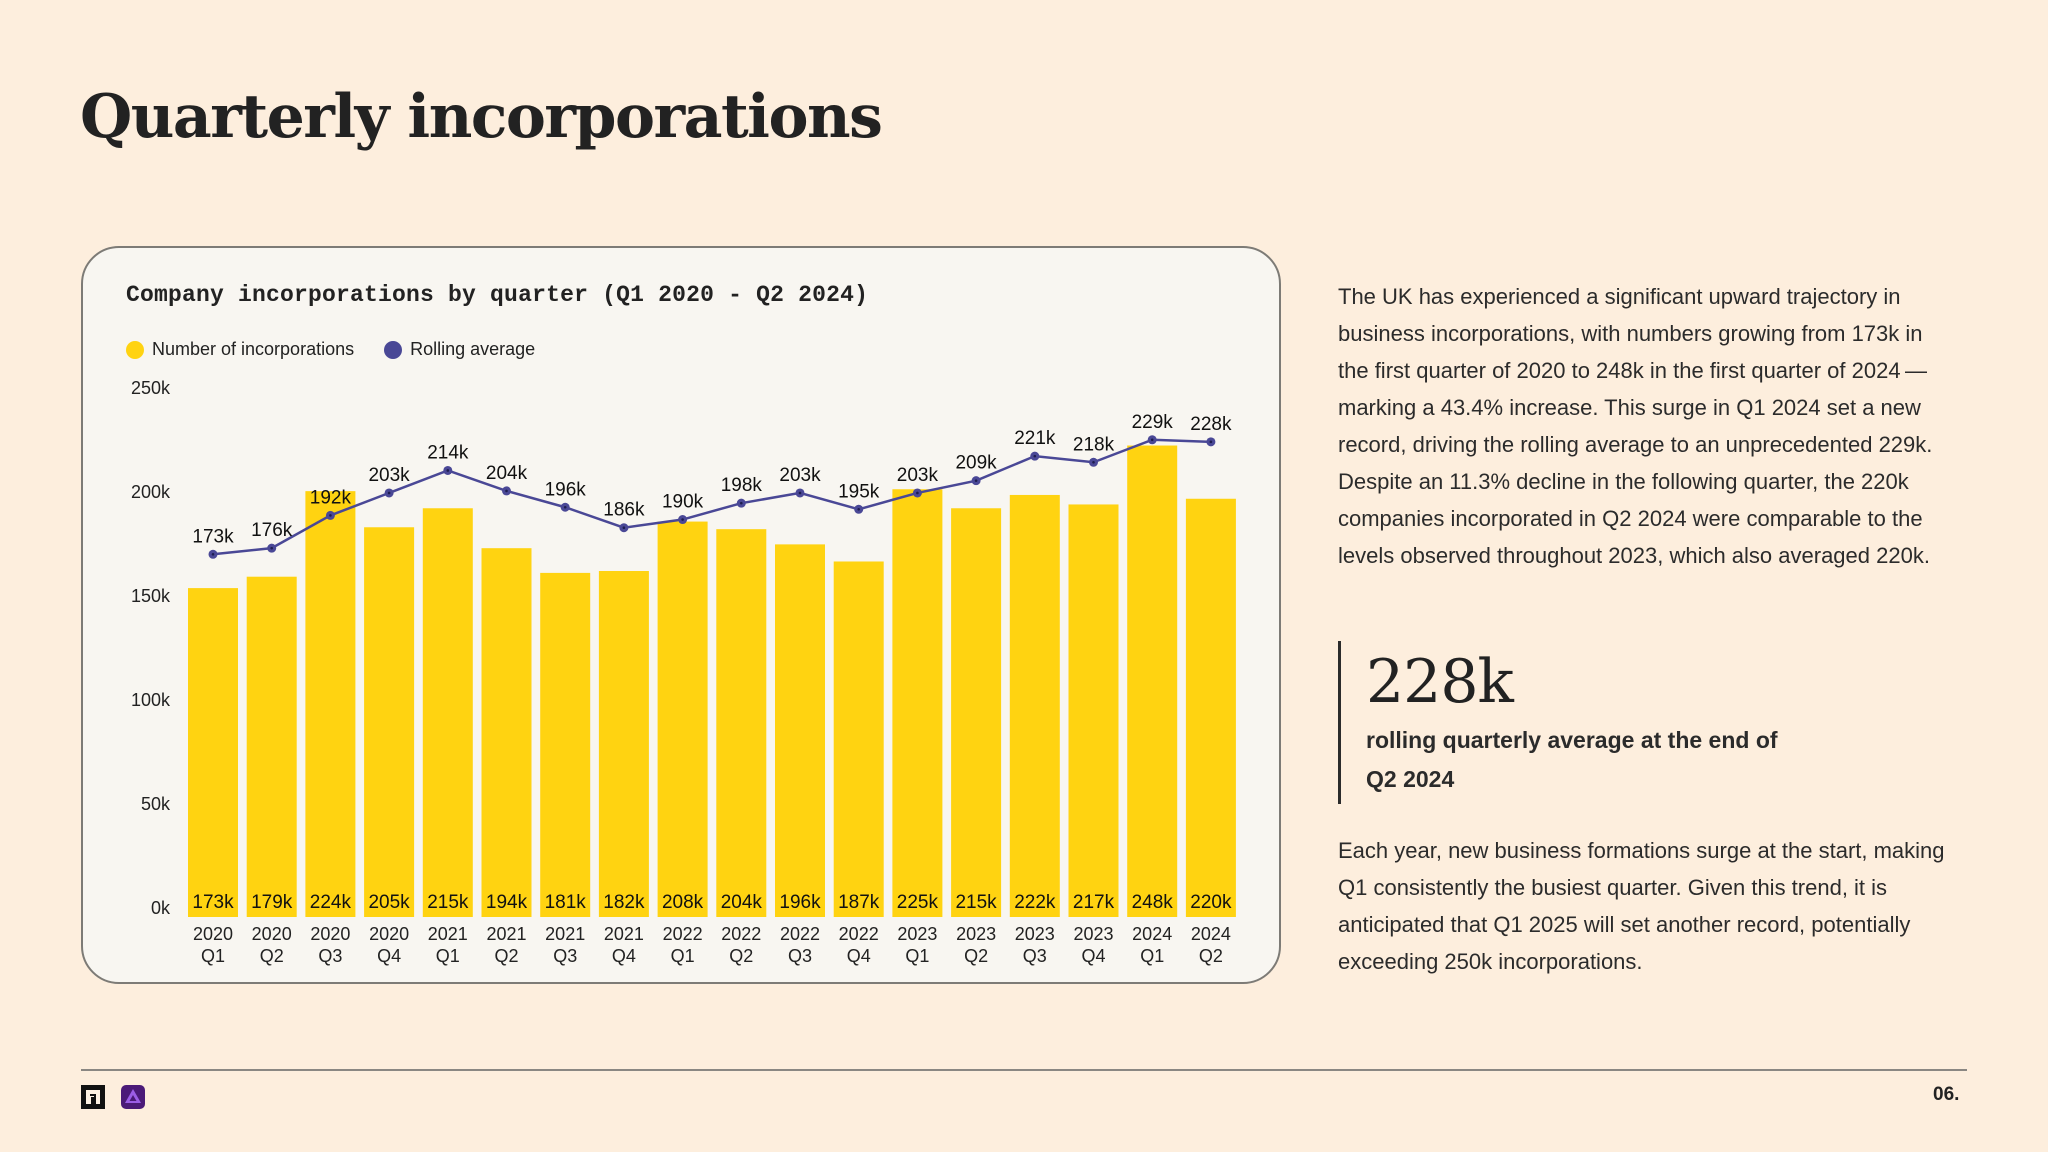 The height and width of the screenshot is (1152, 2048). What do you see at coordinates (473, 349) in the screenshot?
I see `legend-label-rolling-average: Rolling average` at bounding box center [473, 349].